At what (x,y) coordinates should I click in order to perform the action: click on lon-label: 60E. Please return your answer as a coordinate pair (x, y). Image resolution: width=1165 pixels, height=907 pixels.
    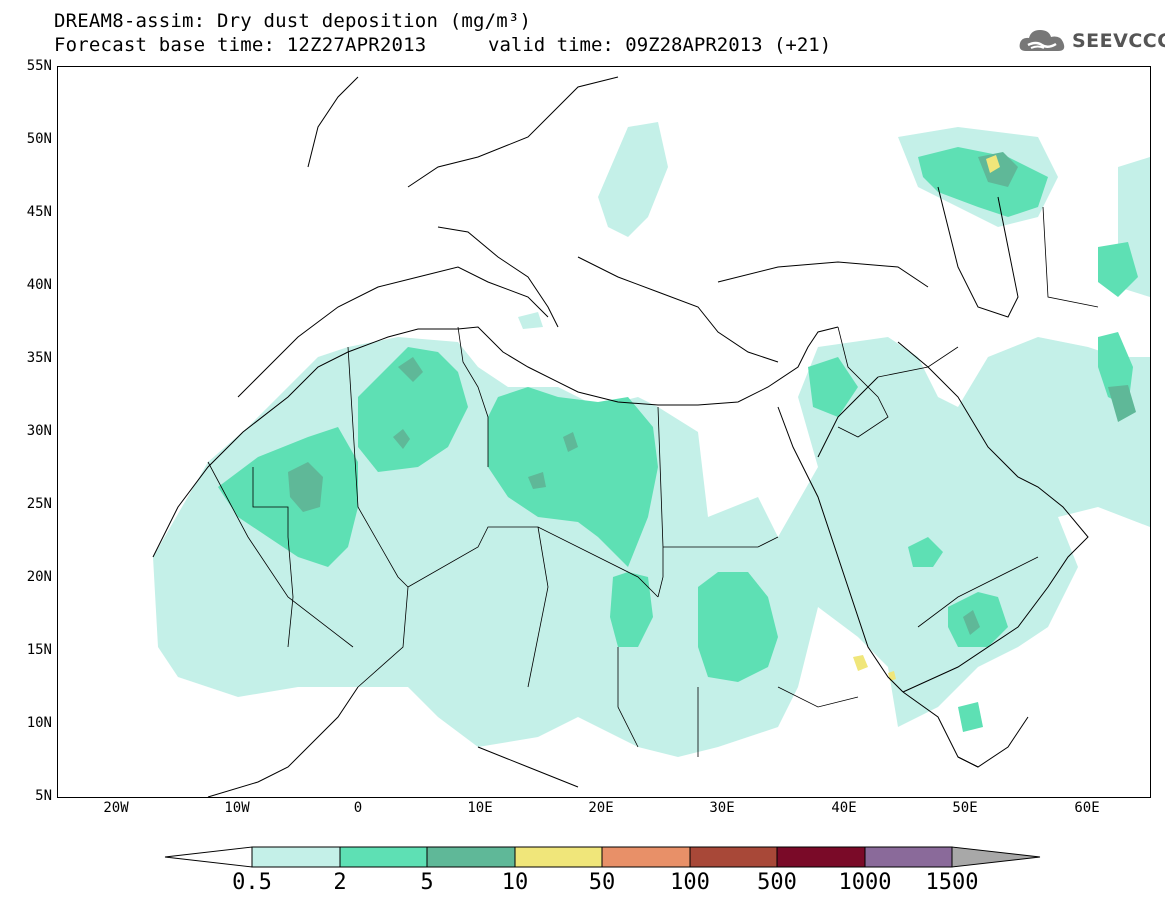
    Looking at the image, I should click on (1087, 808).